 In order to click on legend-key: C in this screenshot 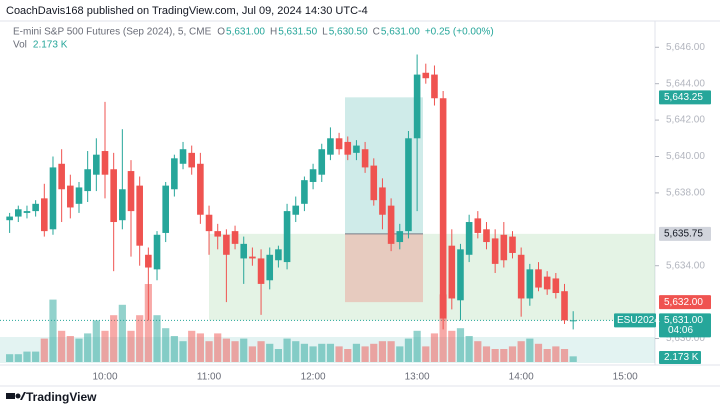, I will do `click(376, 32)`.